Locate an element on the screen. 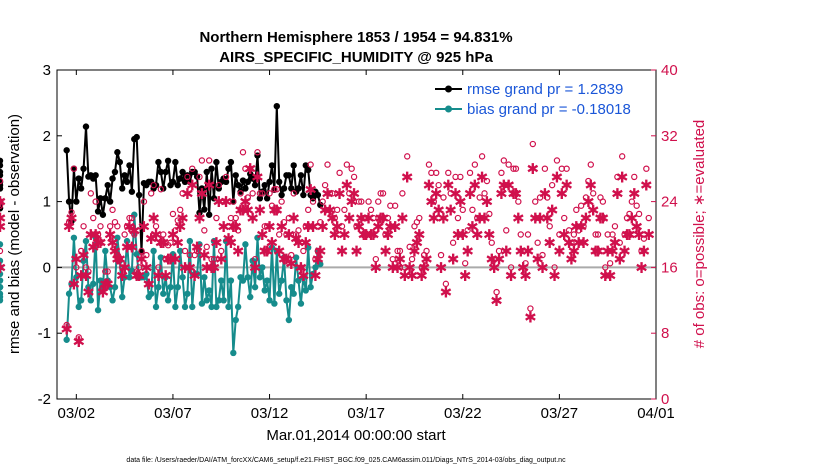 The image size is (830, 470). chart-subtitle: AIRS_SPECIFIC_HUMIDITY @ 925 hPa is located at coordinates (356, 57).